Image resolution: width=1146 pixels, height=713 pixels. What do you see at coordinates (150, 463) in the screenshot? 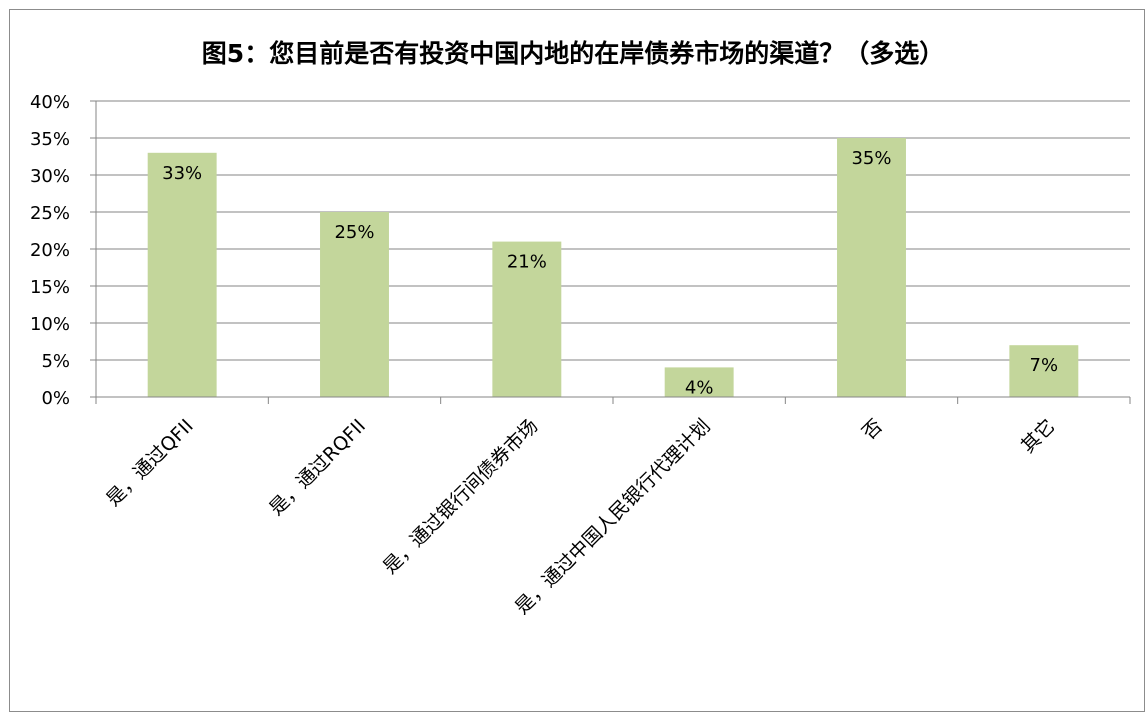
I see `x-tick-label: 是，通过QFII` at bounding box center [150, 463].